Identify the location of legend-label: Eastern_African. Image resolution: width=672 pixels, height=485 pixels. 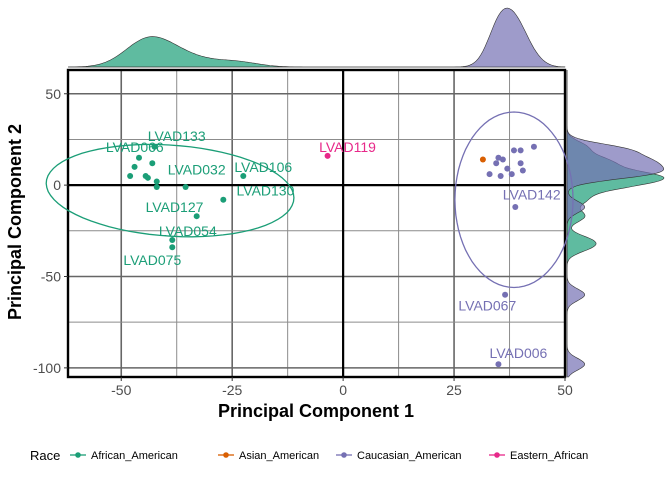
(549, 456).